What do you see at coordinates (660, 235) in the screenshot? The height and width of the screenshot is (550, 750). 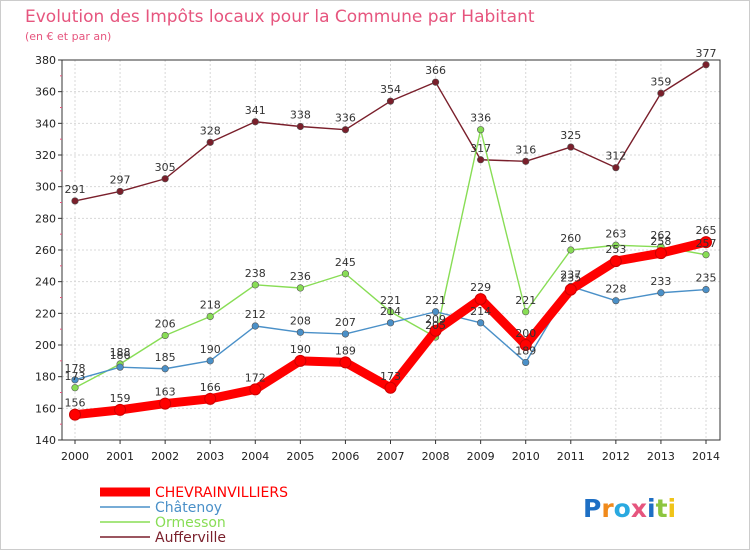 I see `data-label: 262` at bounding box center [660, 235].